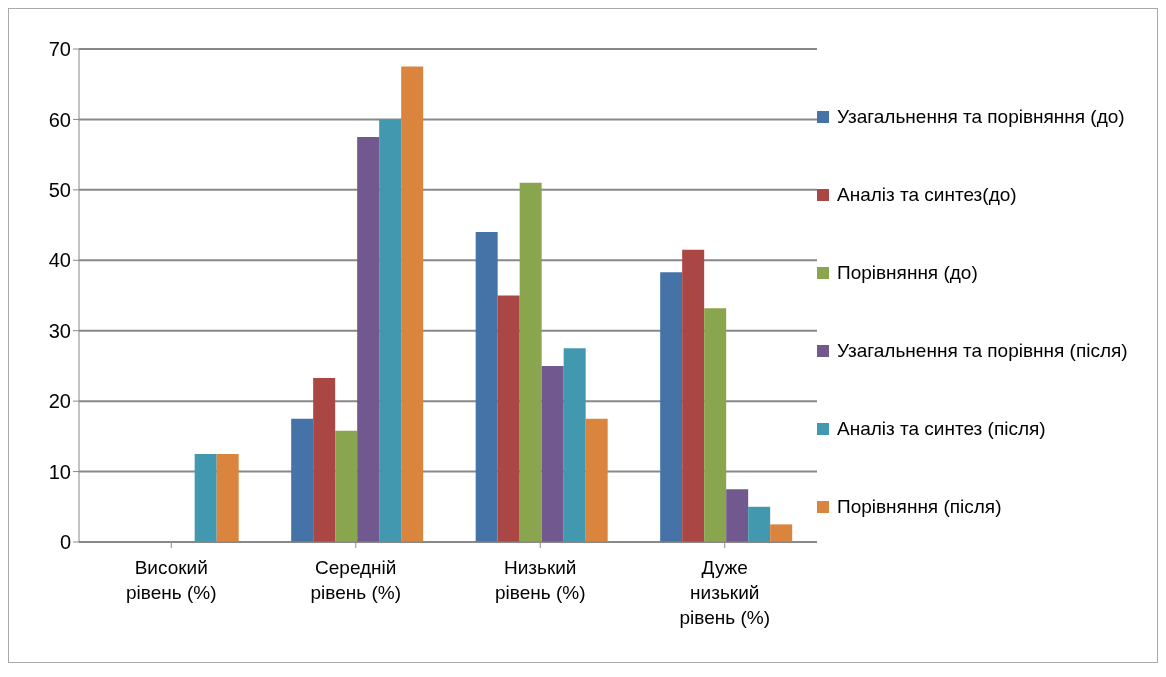  I want to click on x-tick-label: Низький рівень (%), so click(540, 580).